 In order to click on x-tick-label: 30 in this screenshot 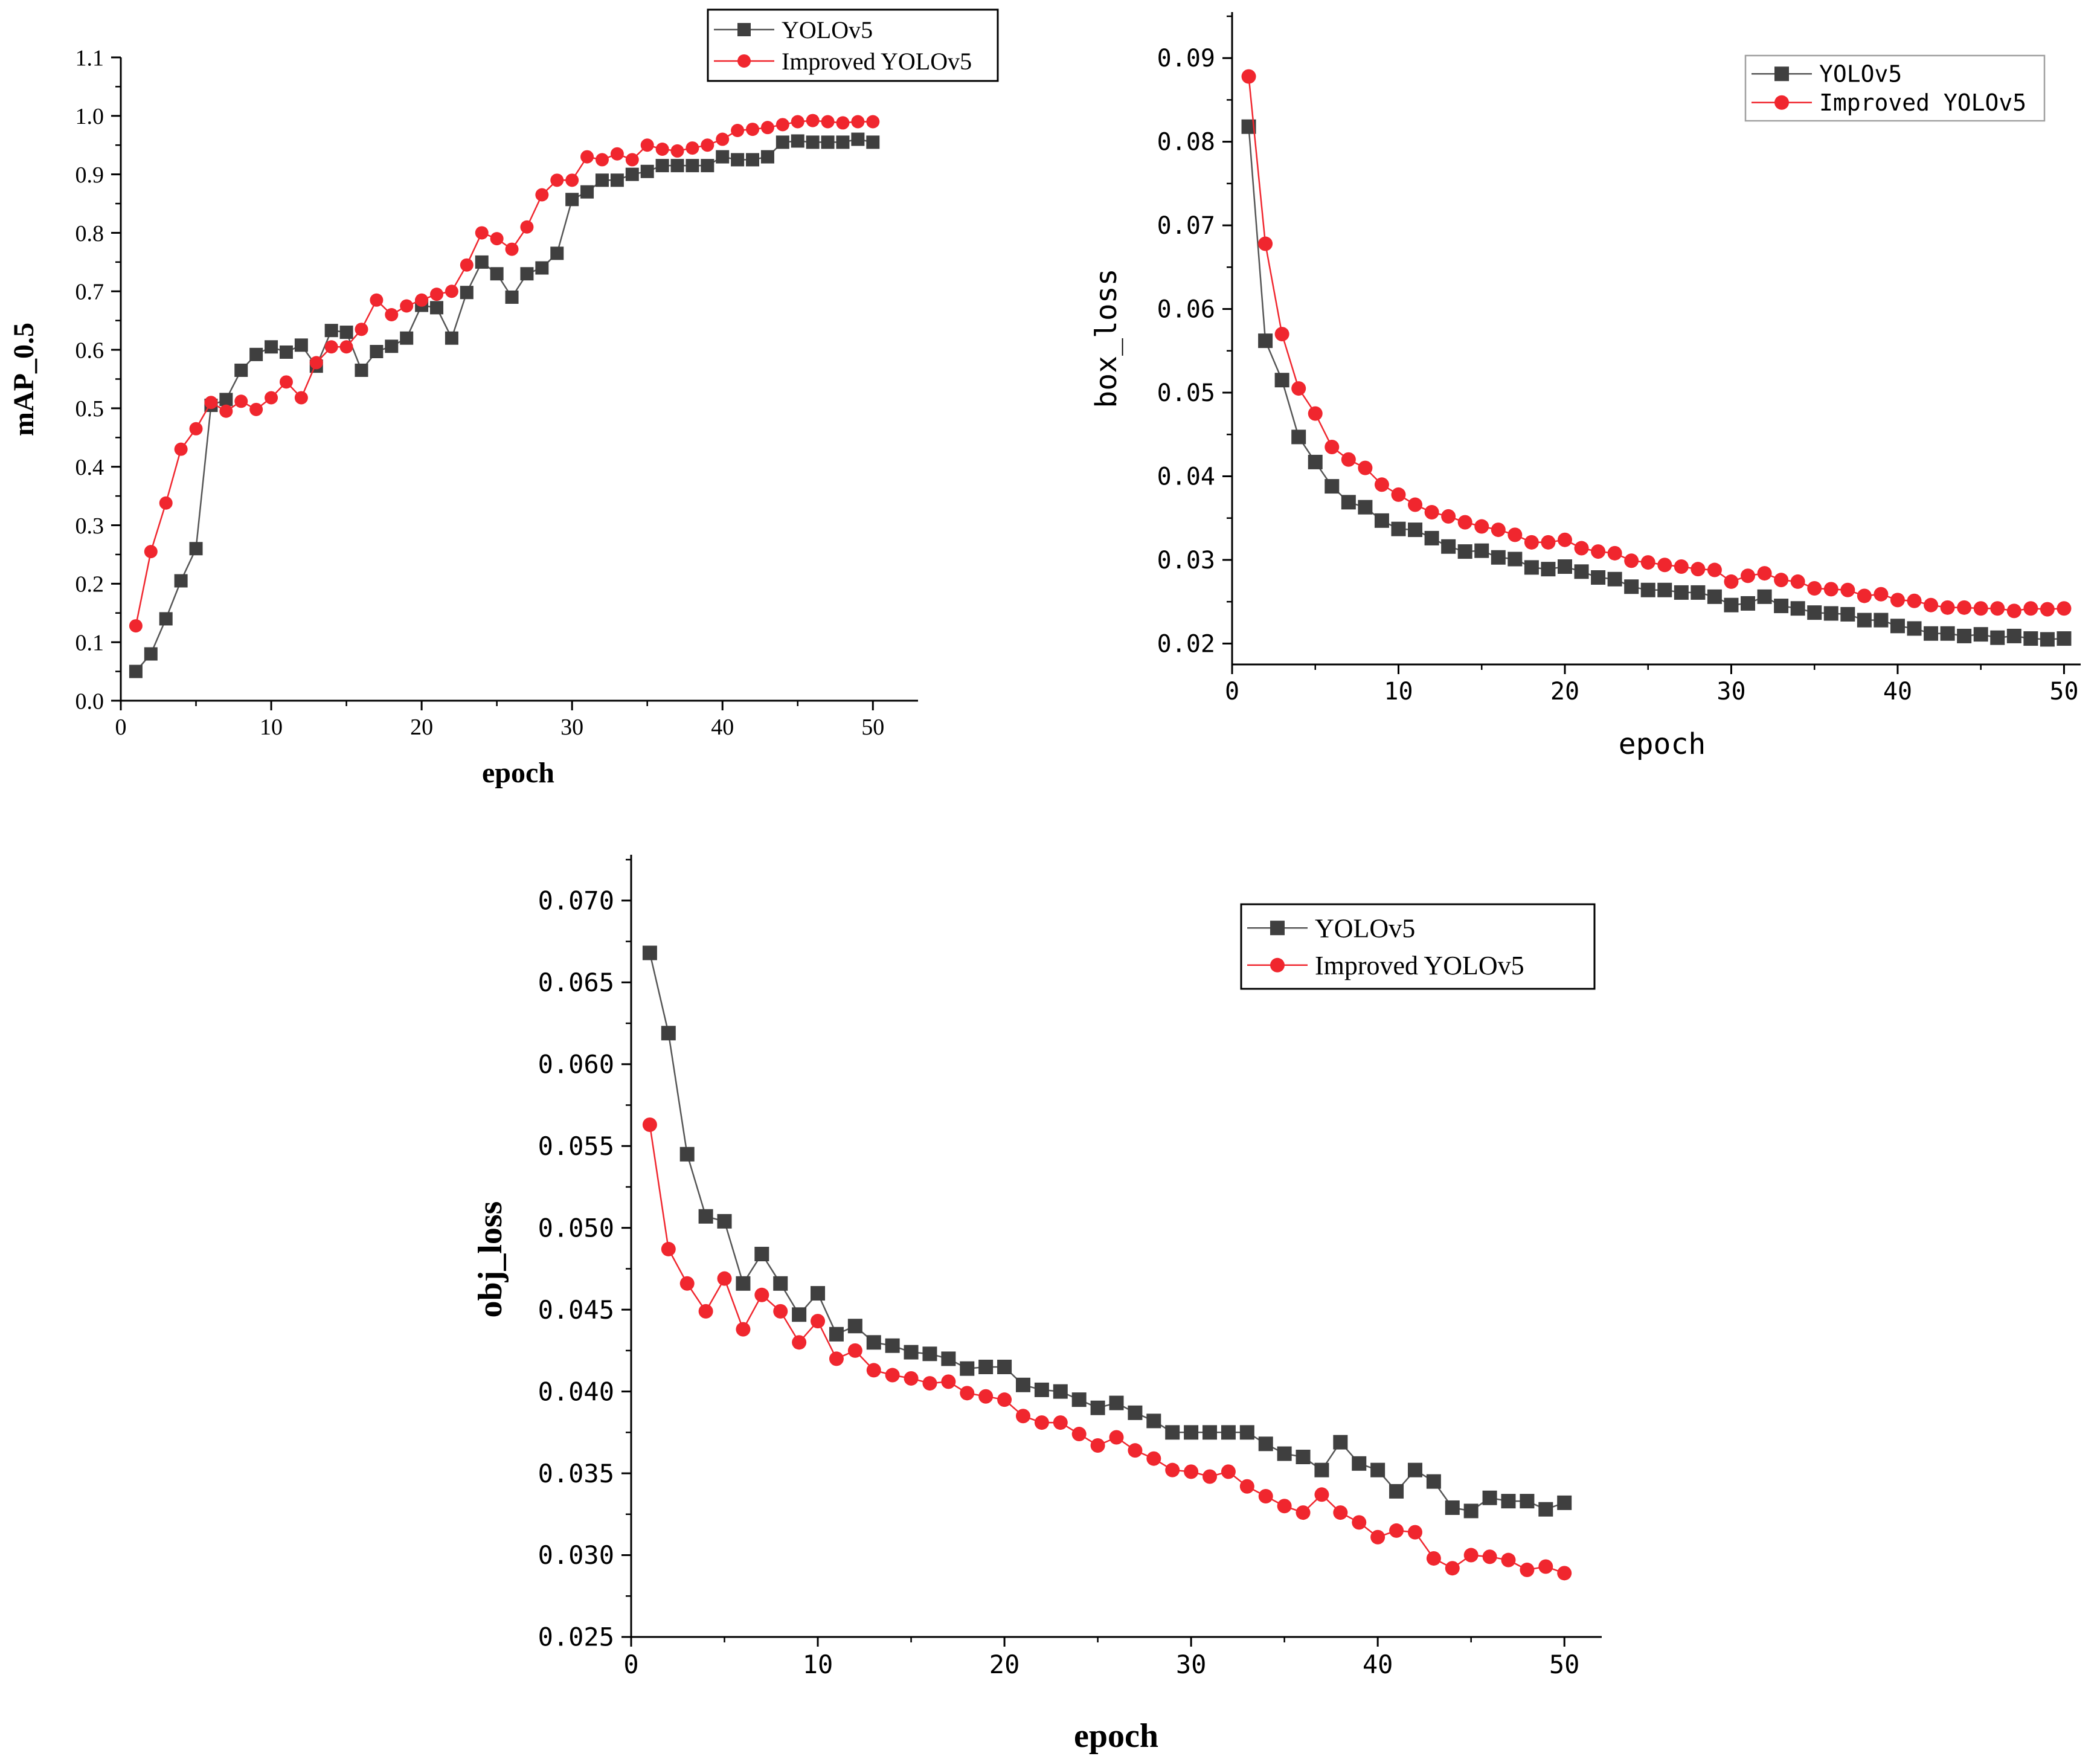, I will do `click(571, 727)`.